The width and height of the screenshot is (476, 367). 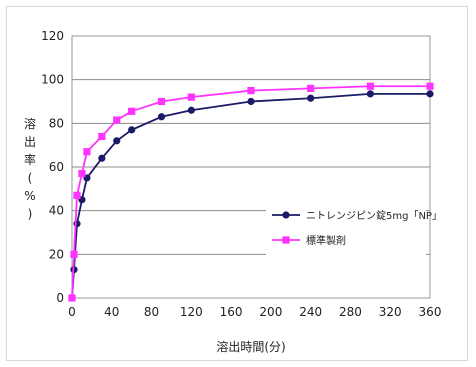 What do you see at coordinates (60, 298) in the screenshot?
I see `y-tick-label-0: 0` at bounding box center [60, 298].